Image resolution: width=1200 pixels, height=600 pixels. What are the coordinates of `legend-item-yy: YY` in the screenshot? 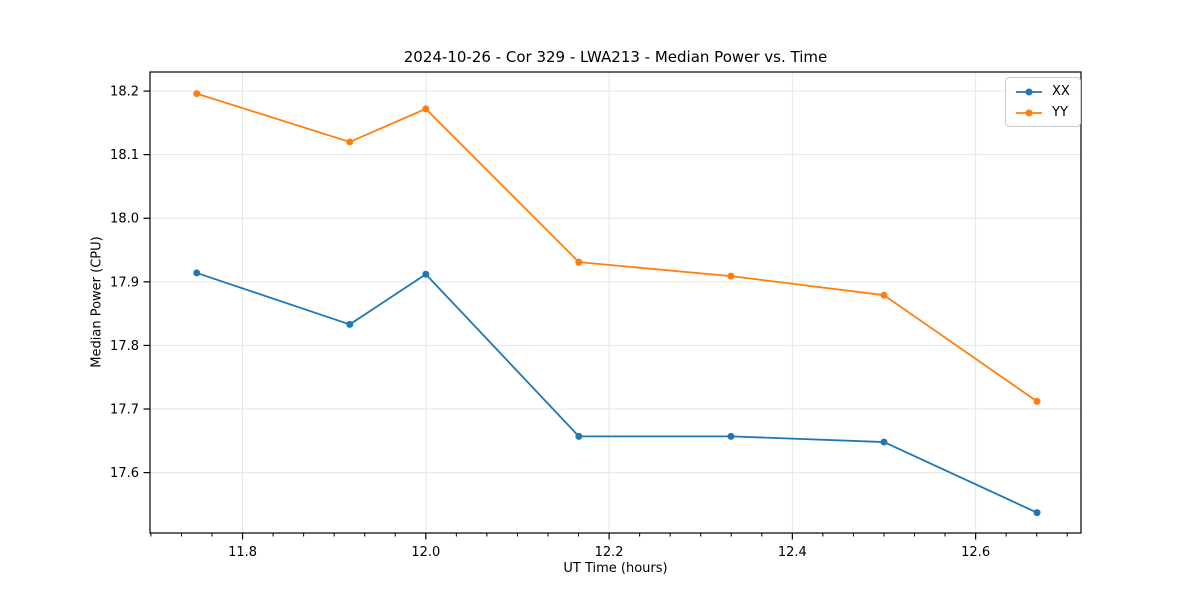 It's located at (1042, 112).